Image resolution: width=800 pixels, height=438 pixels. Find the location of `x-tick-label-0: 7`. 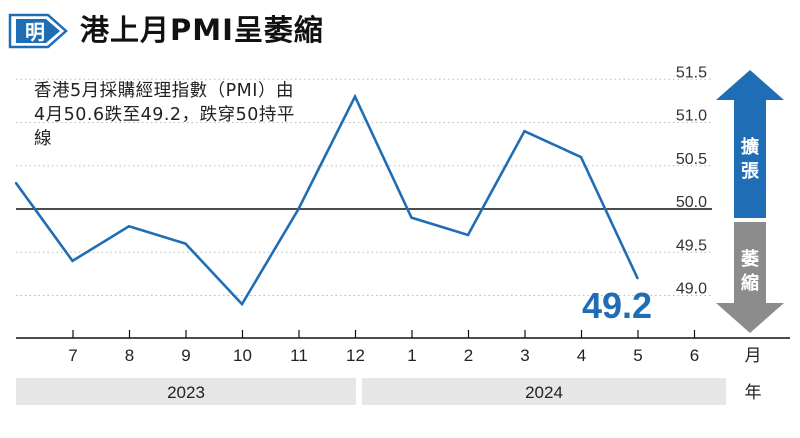

x-tick-label-0: 7 is located at coordinates (72, 355).